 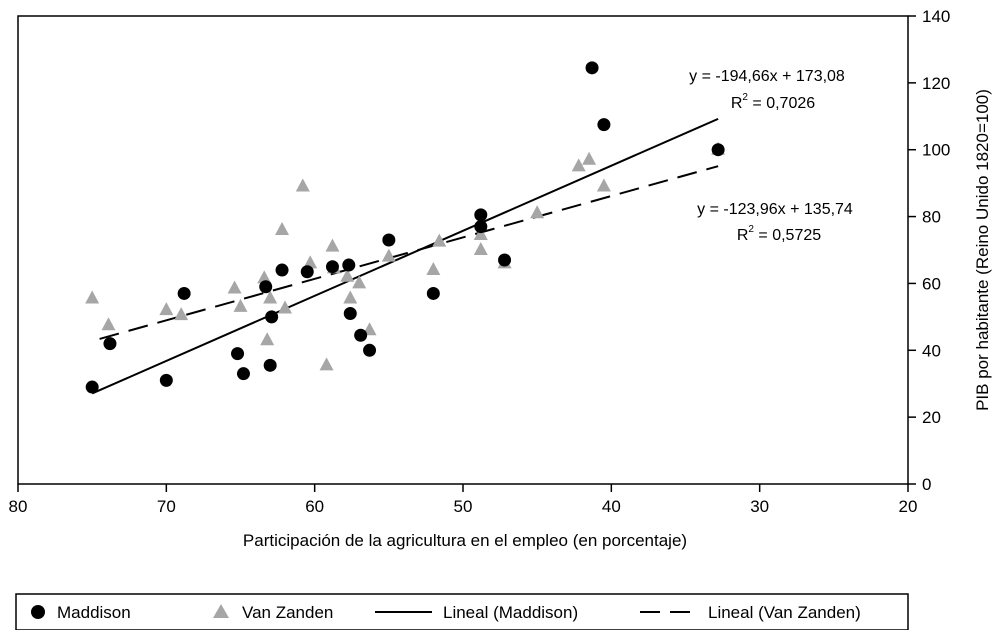 I want to click on annotation-vanzanden-equation: y = -123,96x + 135,74, so click(x=775, y=209).